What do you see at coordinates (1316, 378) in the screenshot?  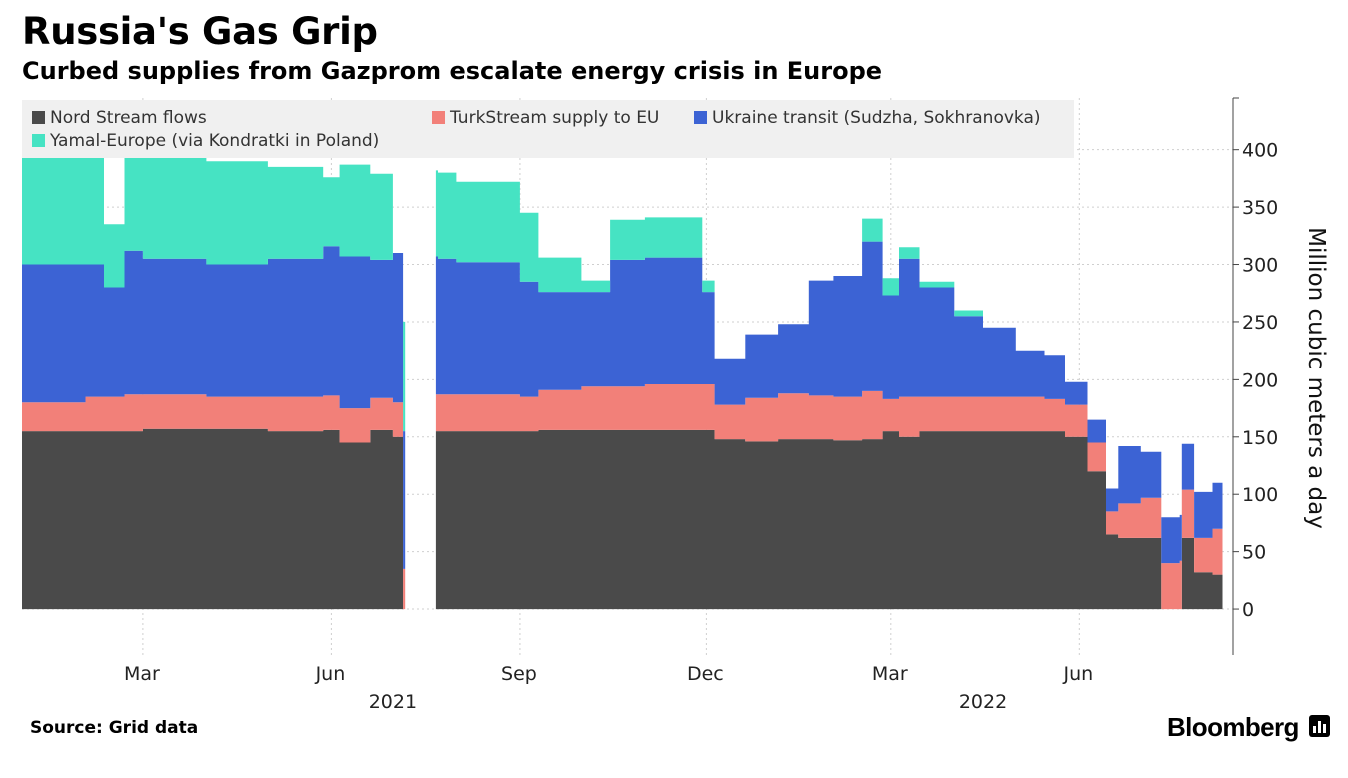 I see `y-axis-label: Million cubic meters a day` at bounding box center [1316, 378].